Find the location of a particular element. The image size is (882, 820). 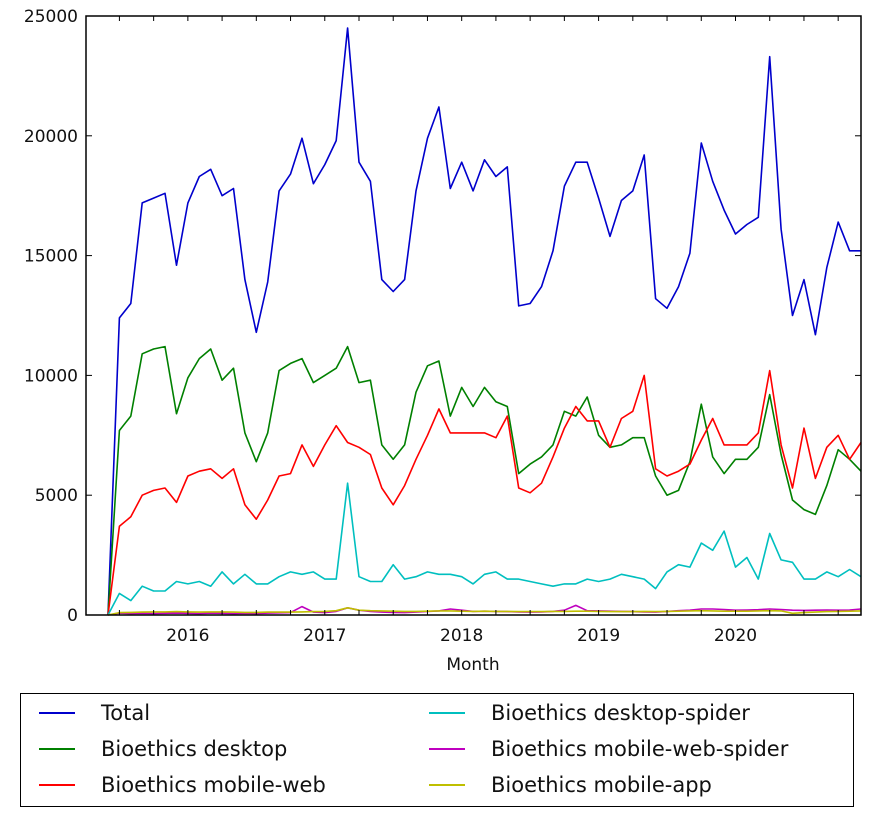

legend-label-total: Total is located at coordinates (126, 713).